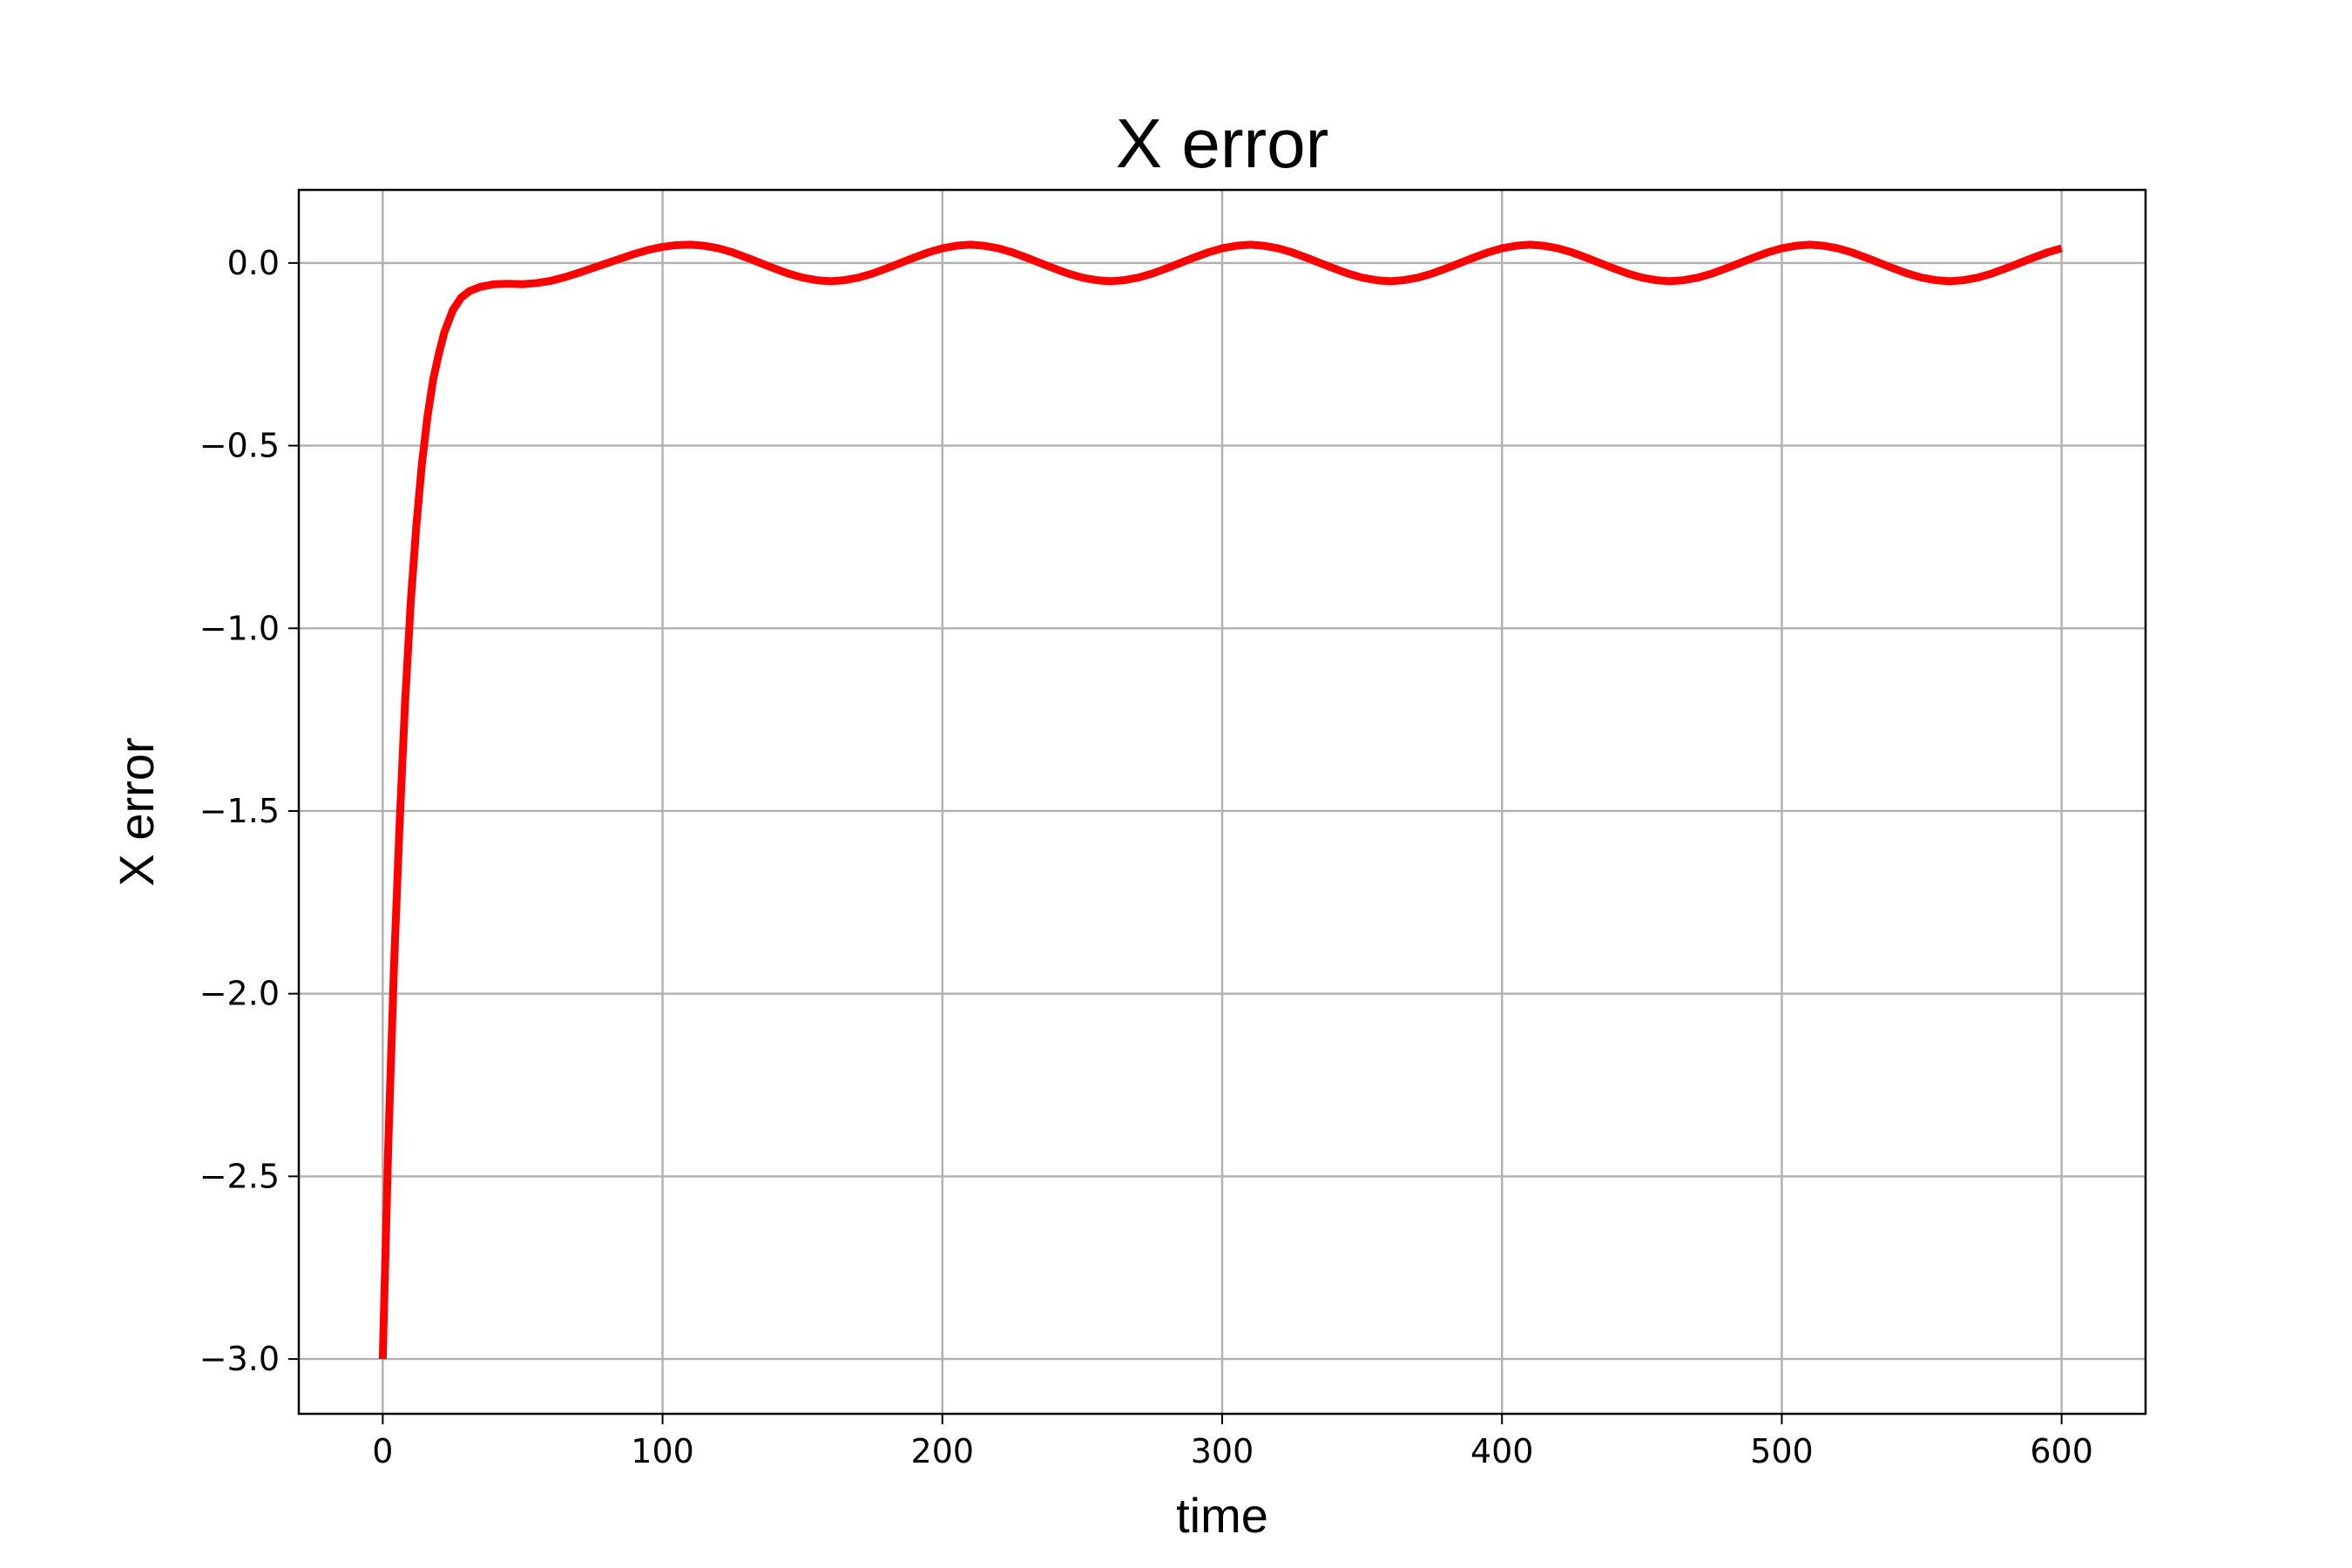 The height and width of the screenshot is (1568, 2352). I want to click on x-axis-label: time, so click(1222, 1516).